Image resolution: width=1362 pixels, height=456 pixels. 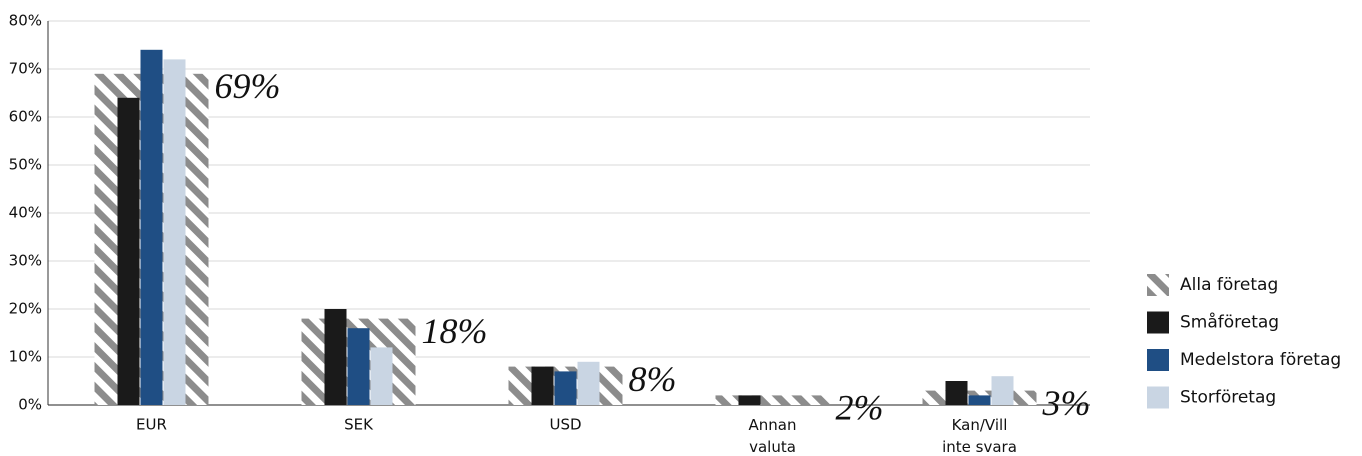 What do you see at coordinates (25, 357) in the screenshot?
I see `y-tick-label: 10%` at bounding box center [25, 357].